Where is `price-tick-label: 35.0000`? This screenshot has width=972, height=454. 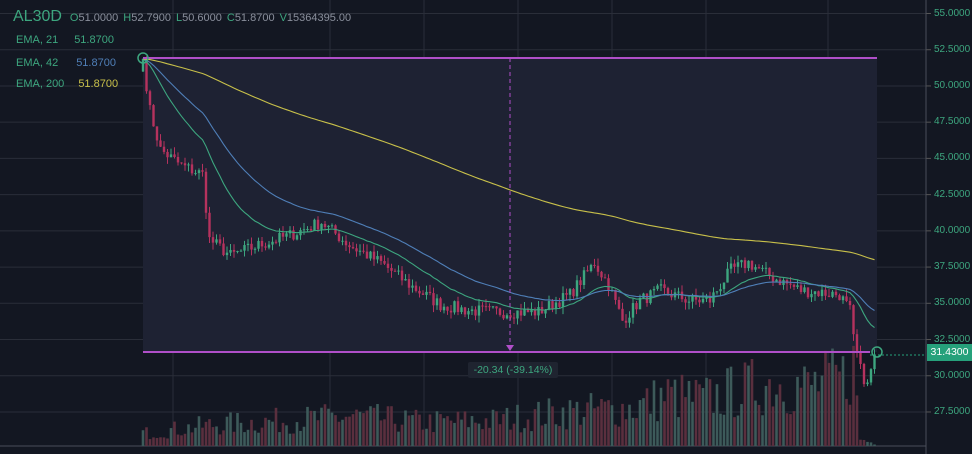
price-tick-label: 35.0000 is located at coordinates (952, 303).